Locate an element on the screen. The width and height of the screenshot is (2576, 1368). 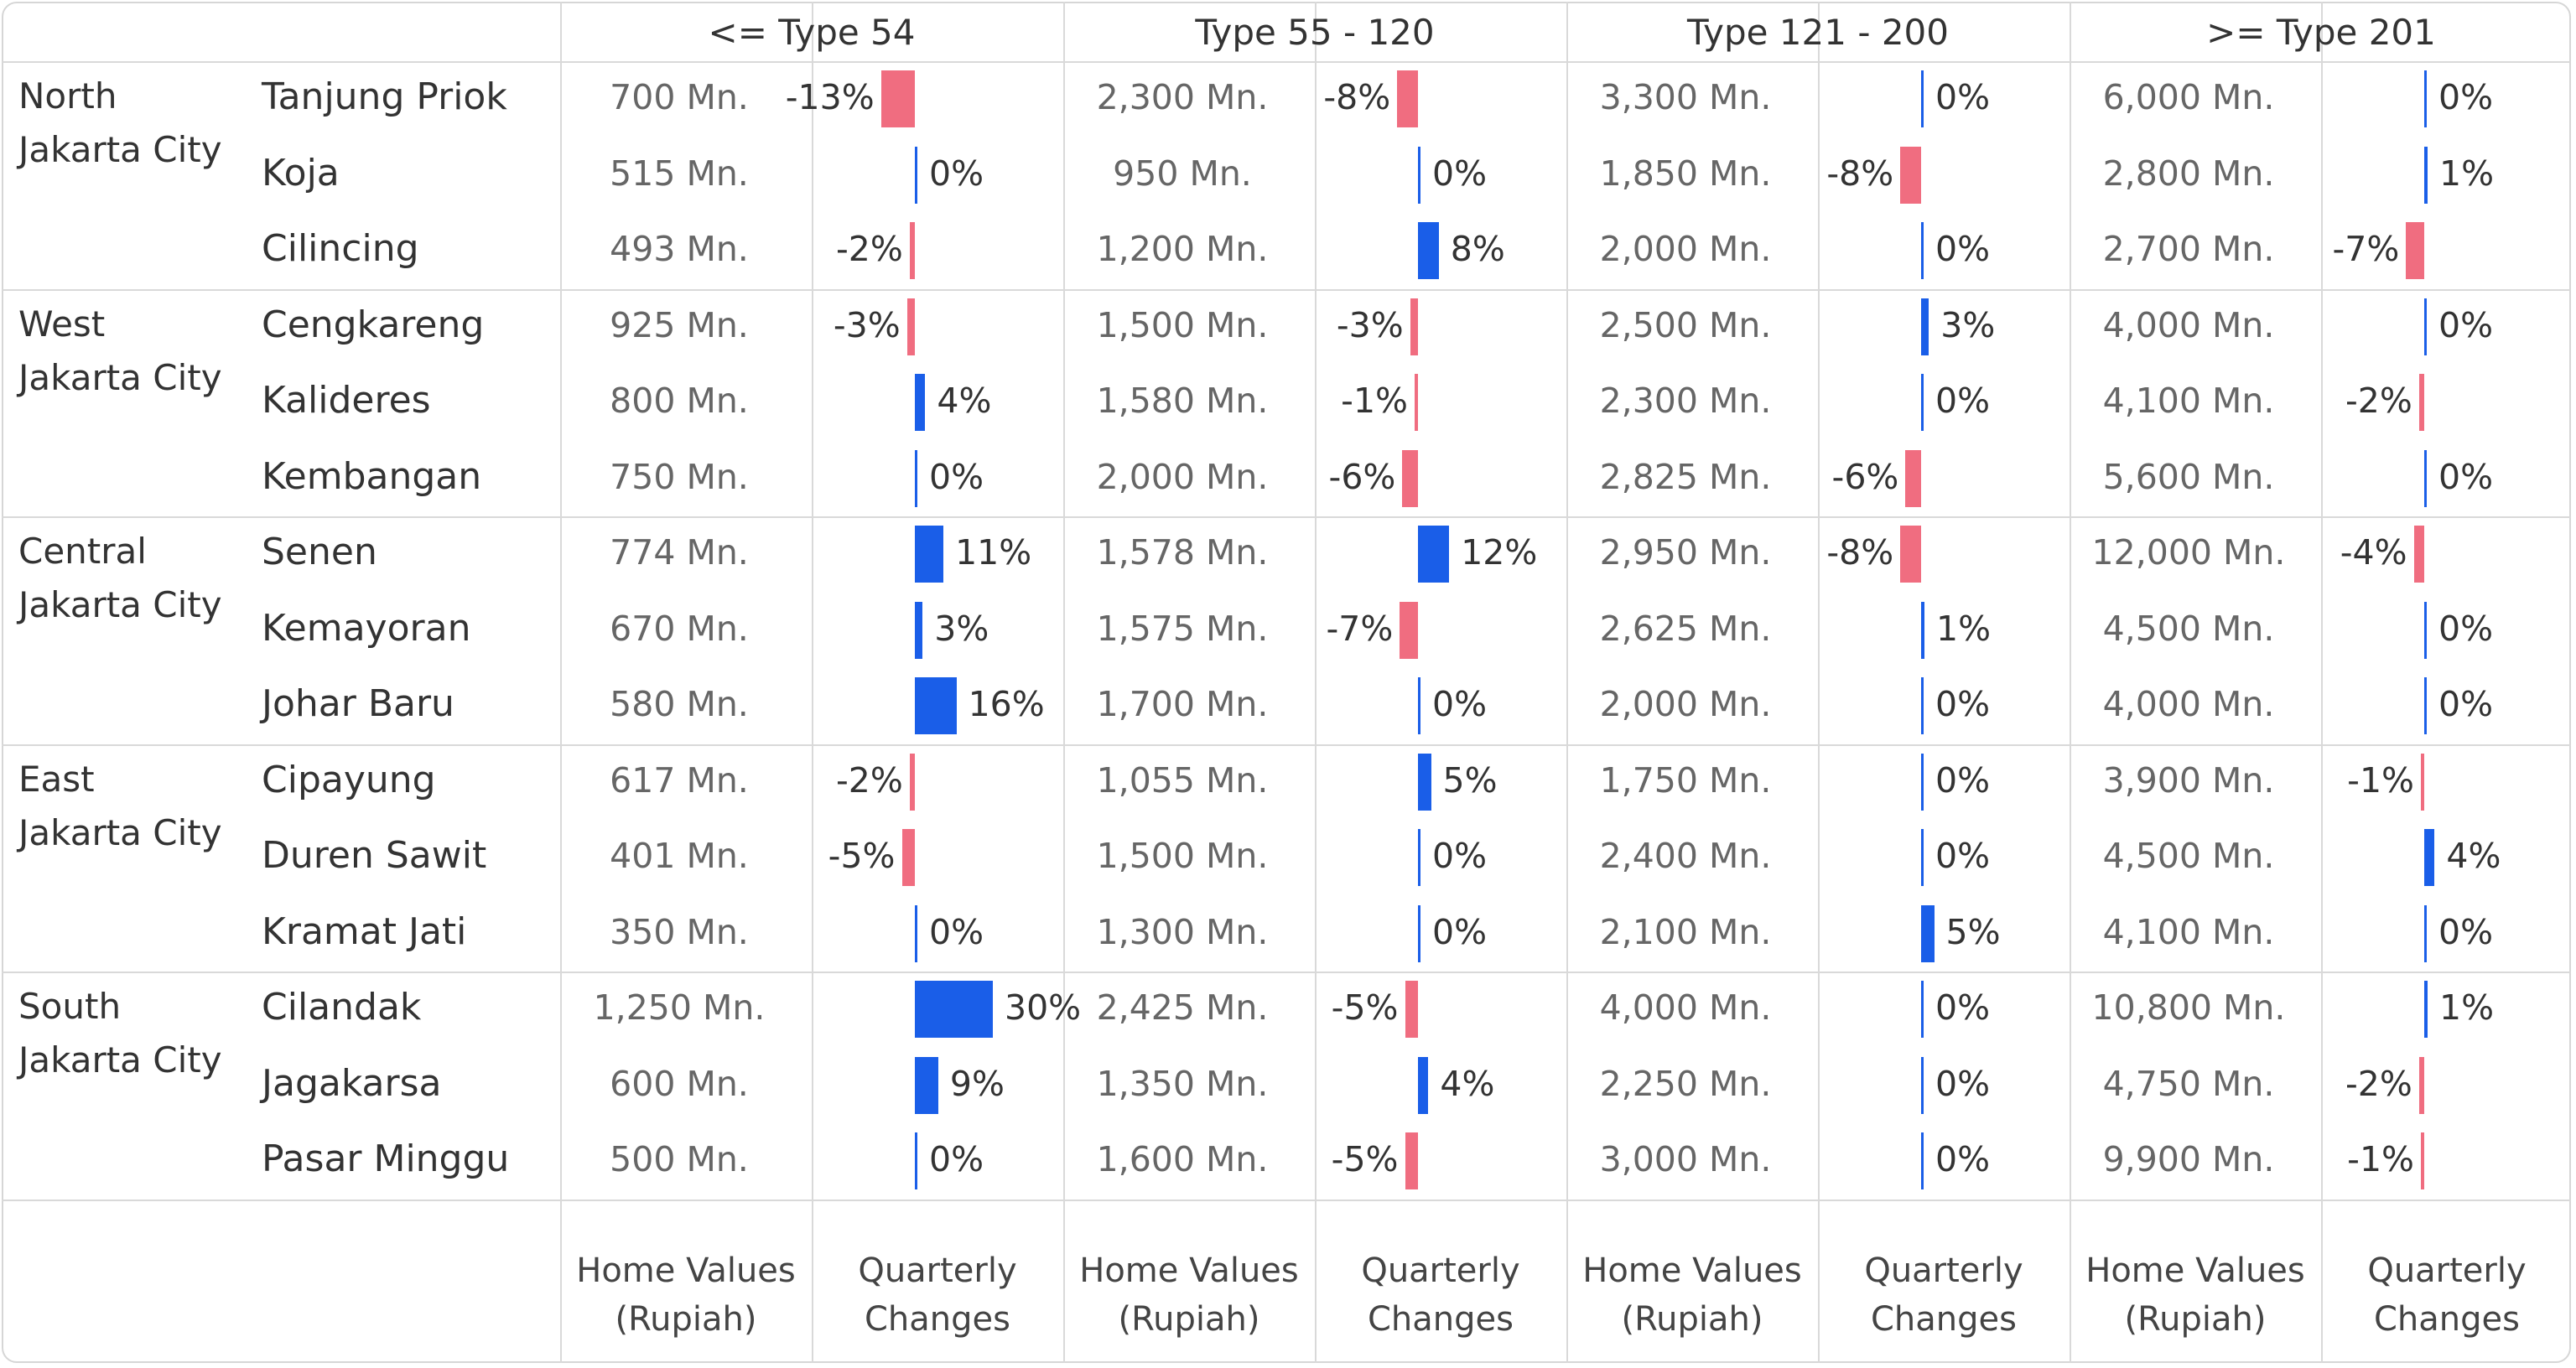
home-value-cell: 2,400 Mn. is located at coordinates (1685, 856).